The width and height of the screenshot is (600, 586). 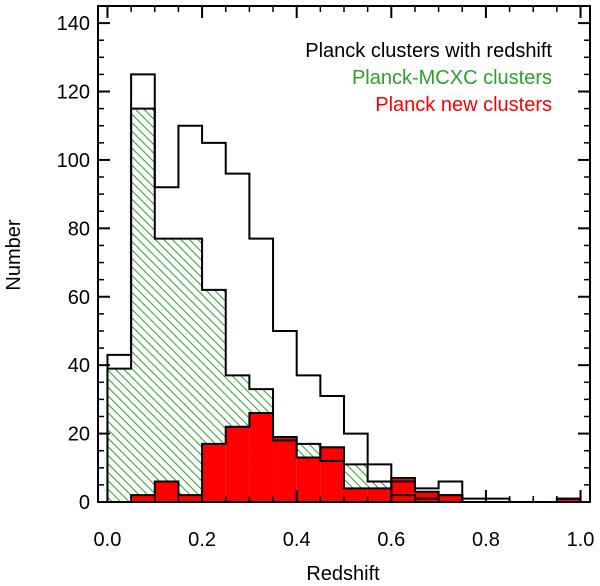 I want to click on x-tick-label: 0.8, so click(x=486, y=540).